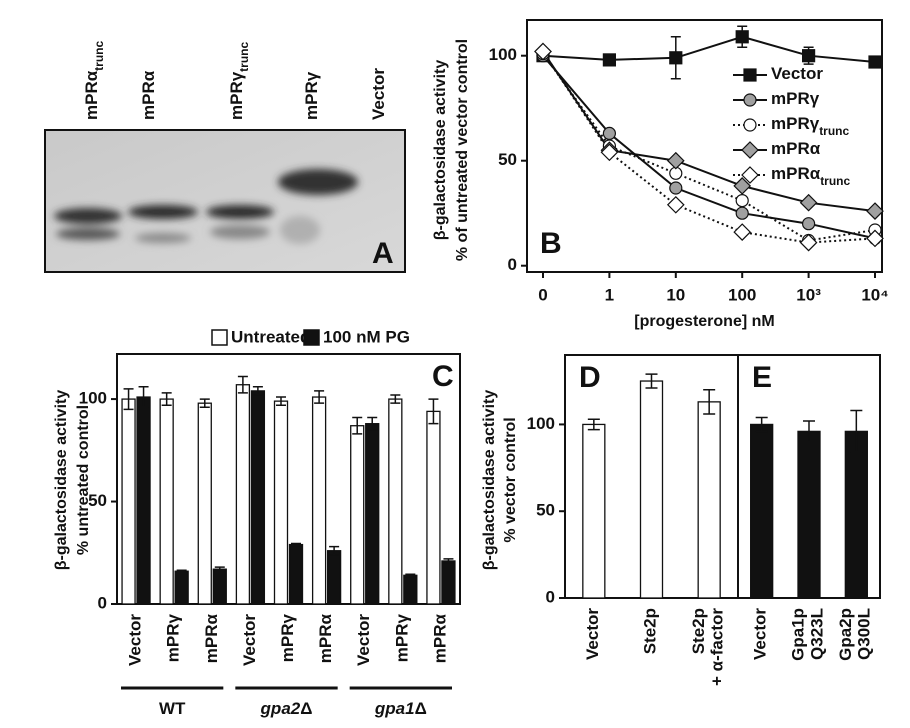 This screenshot has height=728, width=910. I want to click on legend-label: mPRαtrunc, so click(811, 176).